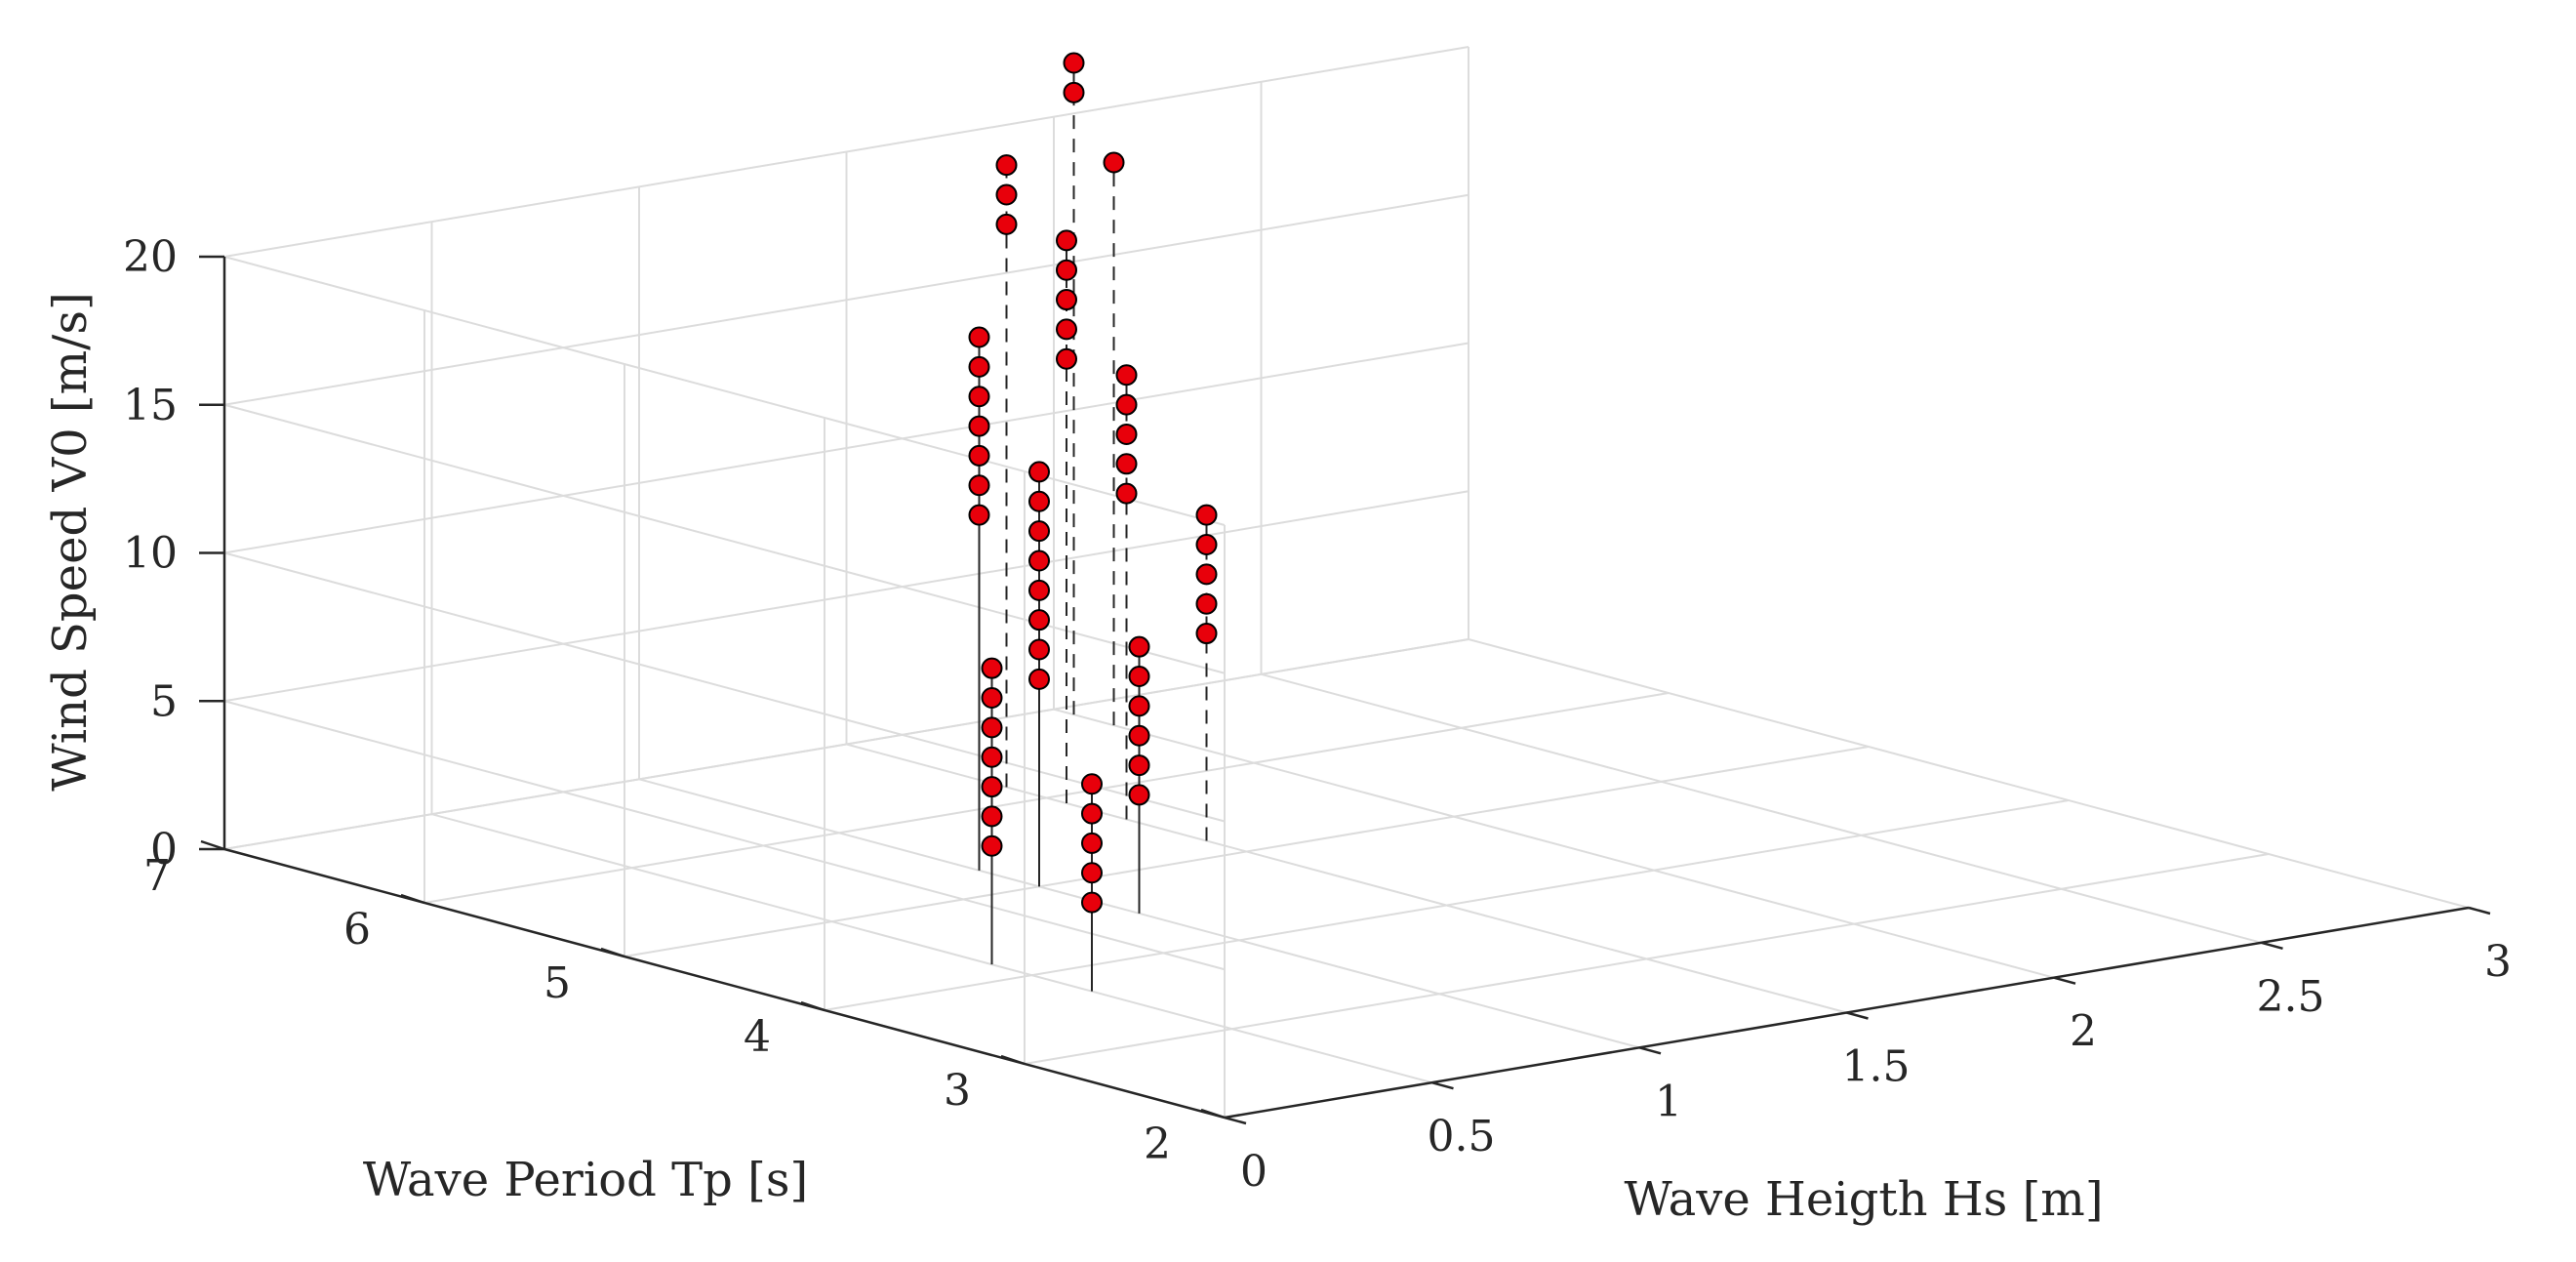 The height and width of the screenshot is (1262, 2576). Describe the element at coordinates (1093, 483) in the screenshot. I see `point-layer` at that location.